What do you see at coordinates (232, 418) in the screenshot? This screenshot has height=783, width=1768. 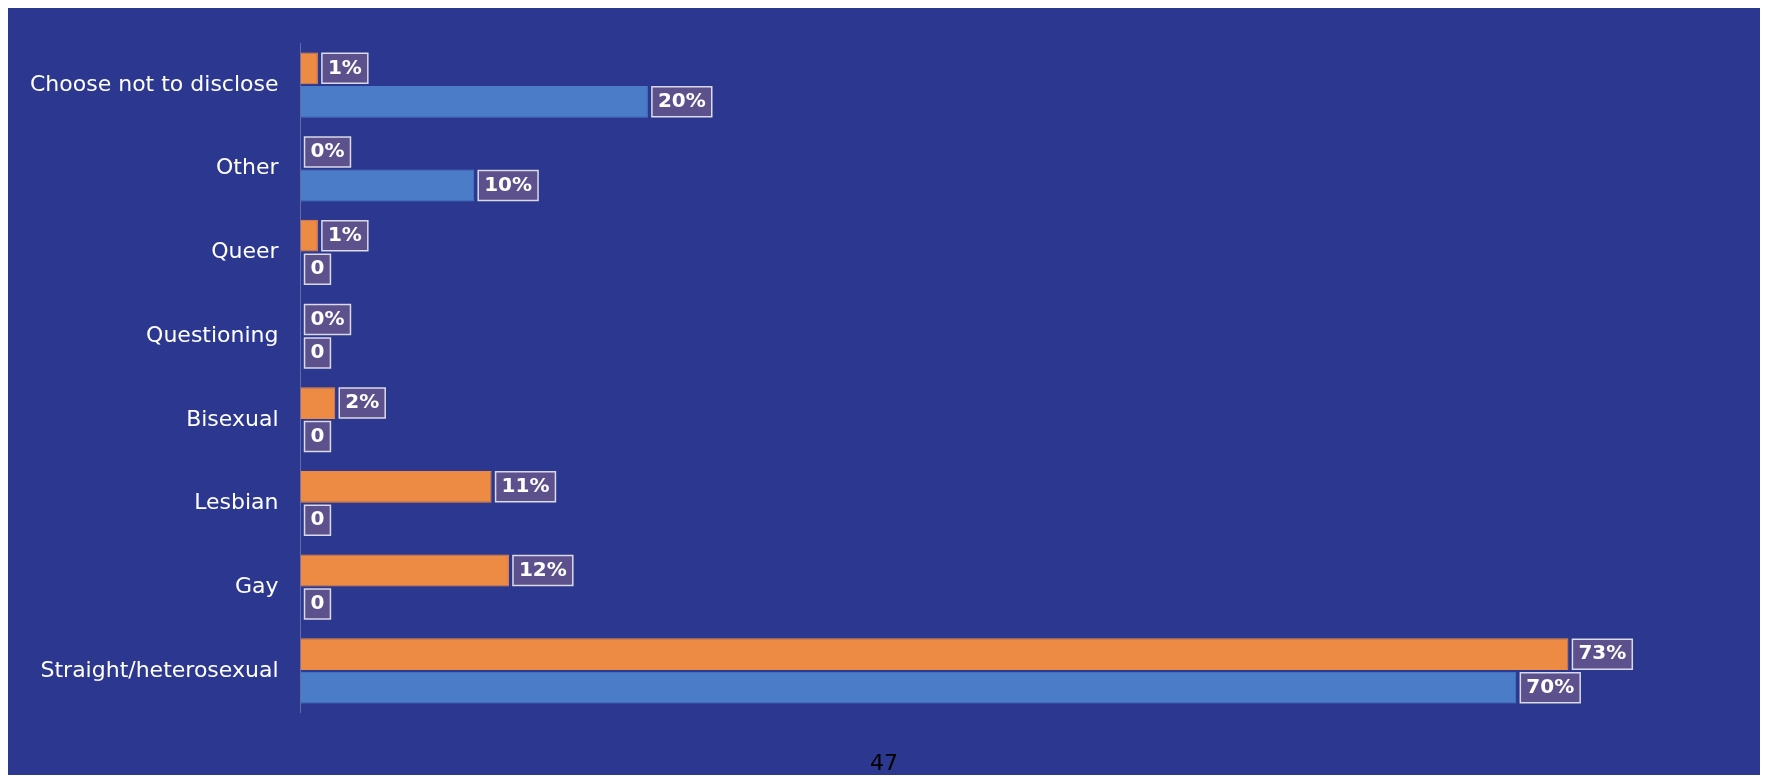 I see `y-tick-label: Bisexual` at bounding box center [232, 418].